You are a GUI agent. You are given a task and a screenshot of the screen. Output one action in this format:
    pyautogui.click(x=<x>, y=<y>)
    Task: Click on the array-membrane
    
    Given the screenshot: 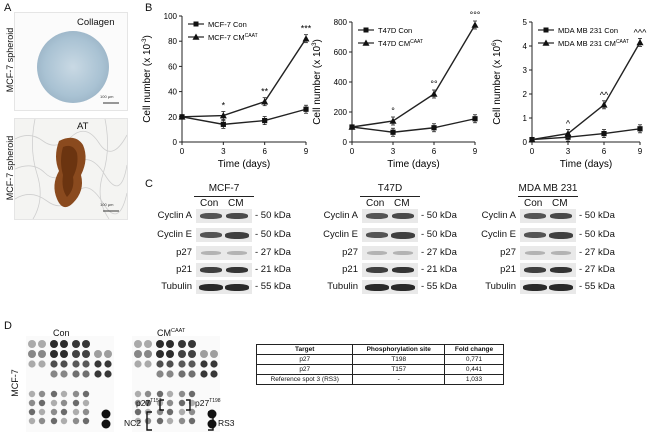 What is the action you would take?
    pyautogui.click(x=176, y=384)
    